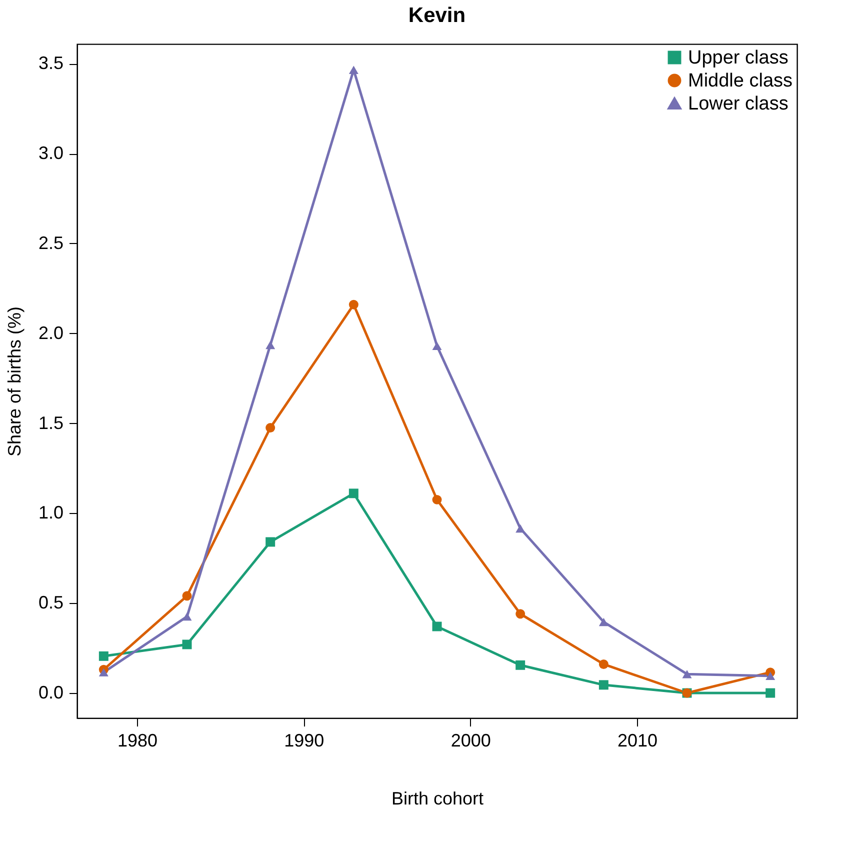 The height and width of the screenshot is (847, 858). Describe the element at coordinates (470, 740) in the screenshot. I see `x-tick-label: 2000` at that location.